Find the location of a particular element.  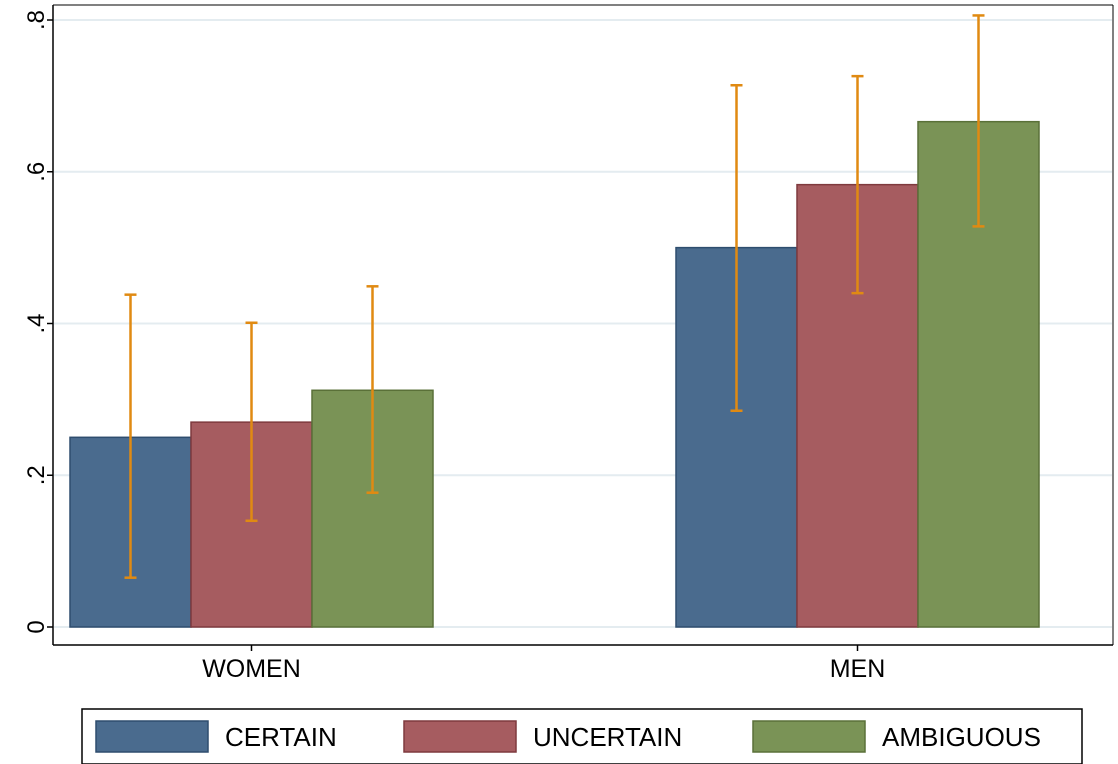

y-ticks: 0 .2 .4 .6 .8 is located at coordinates (38, 322).